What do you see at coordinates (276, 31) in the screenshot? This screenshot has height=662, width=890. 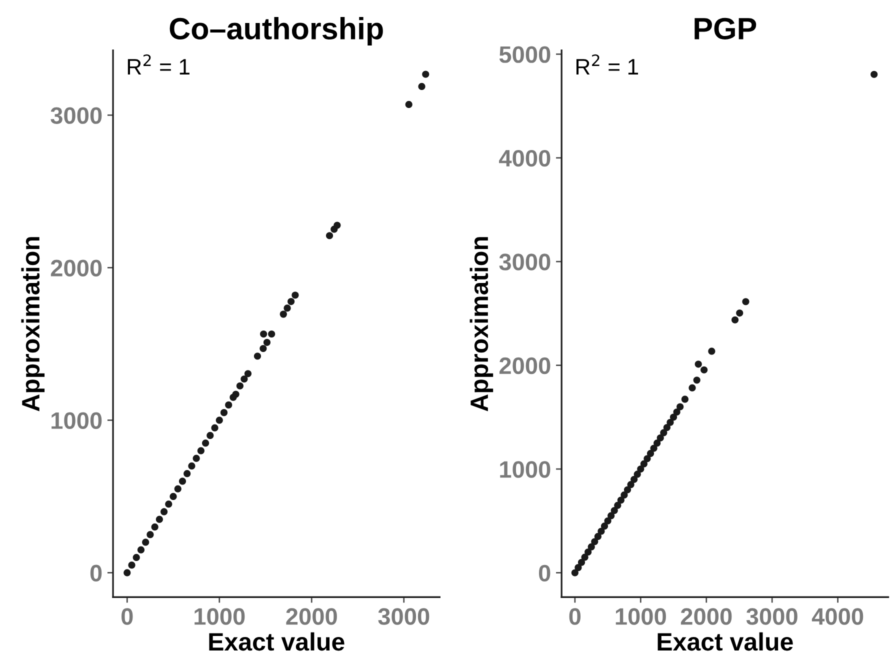 I see `chart-title: Co–authorship` at bounding box center [276, 31].